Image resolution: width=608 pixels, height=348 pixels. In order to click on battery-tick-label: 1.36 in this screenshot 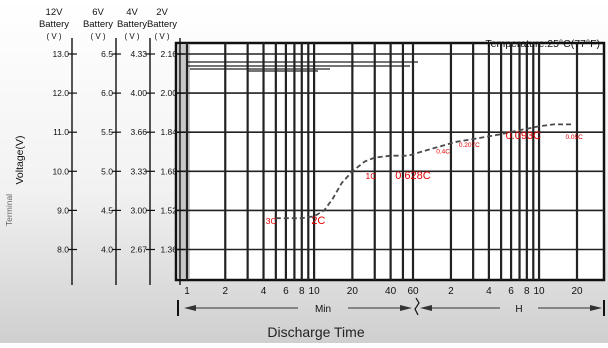, I will do `click(168, 250)`.